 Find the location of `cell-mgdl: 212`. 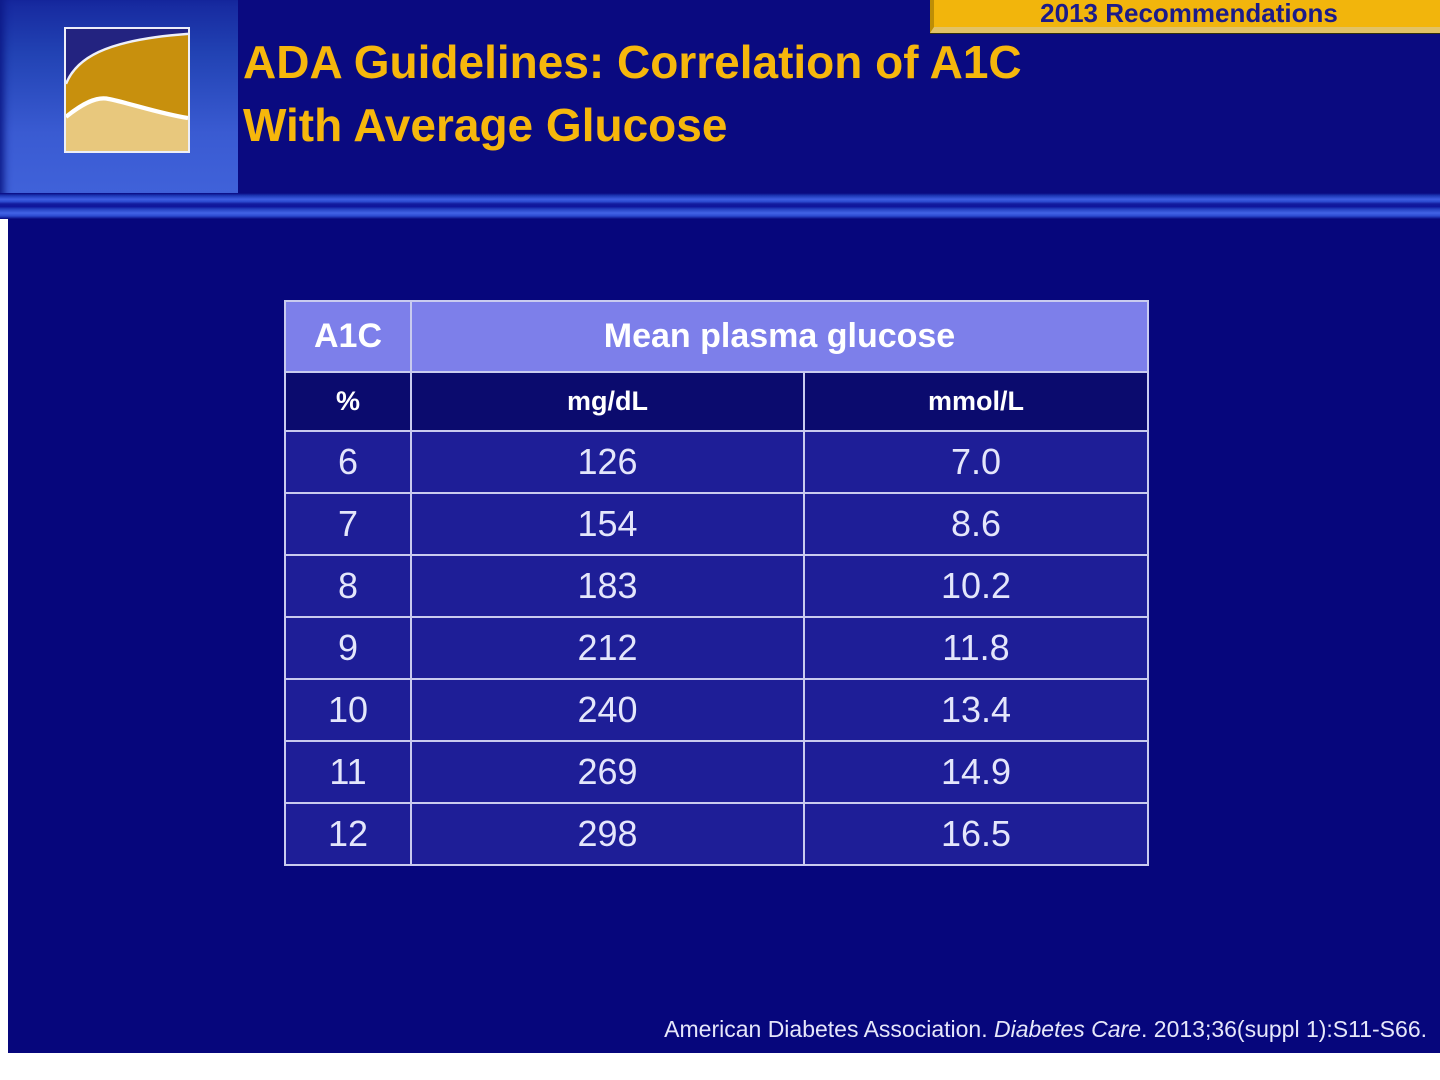

cell-mgdl: 212 is located at coordinates (607, 648).